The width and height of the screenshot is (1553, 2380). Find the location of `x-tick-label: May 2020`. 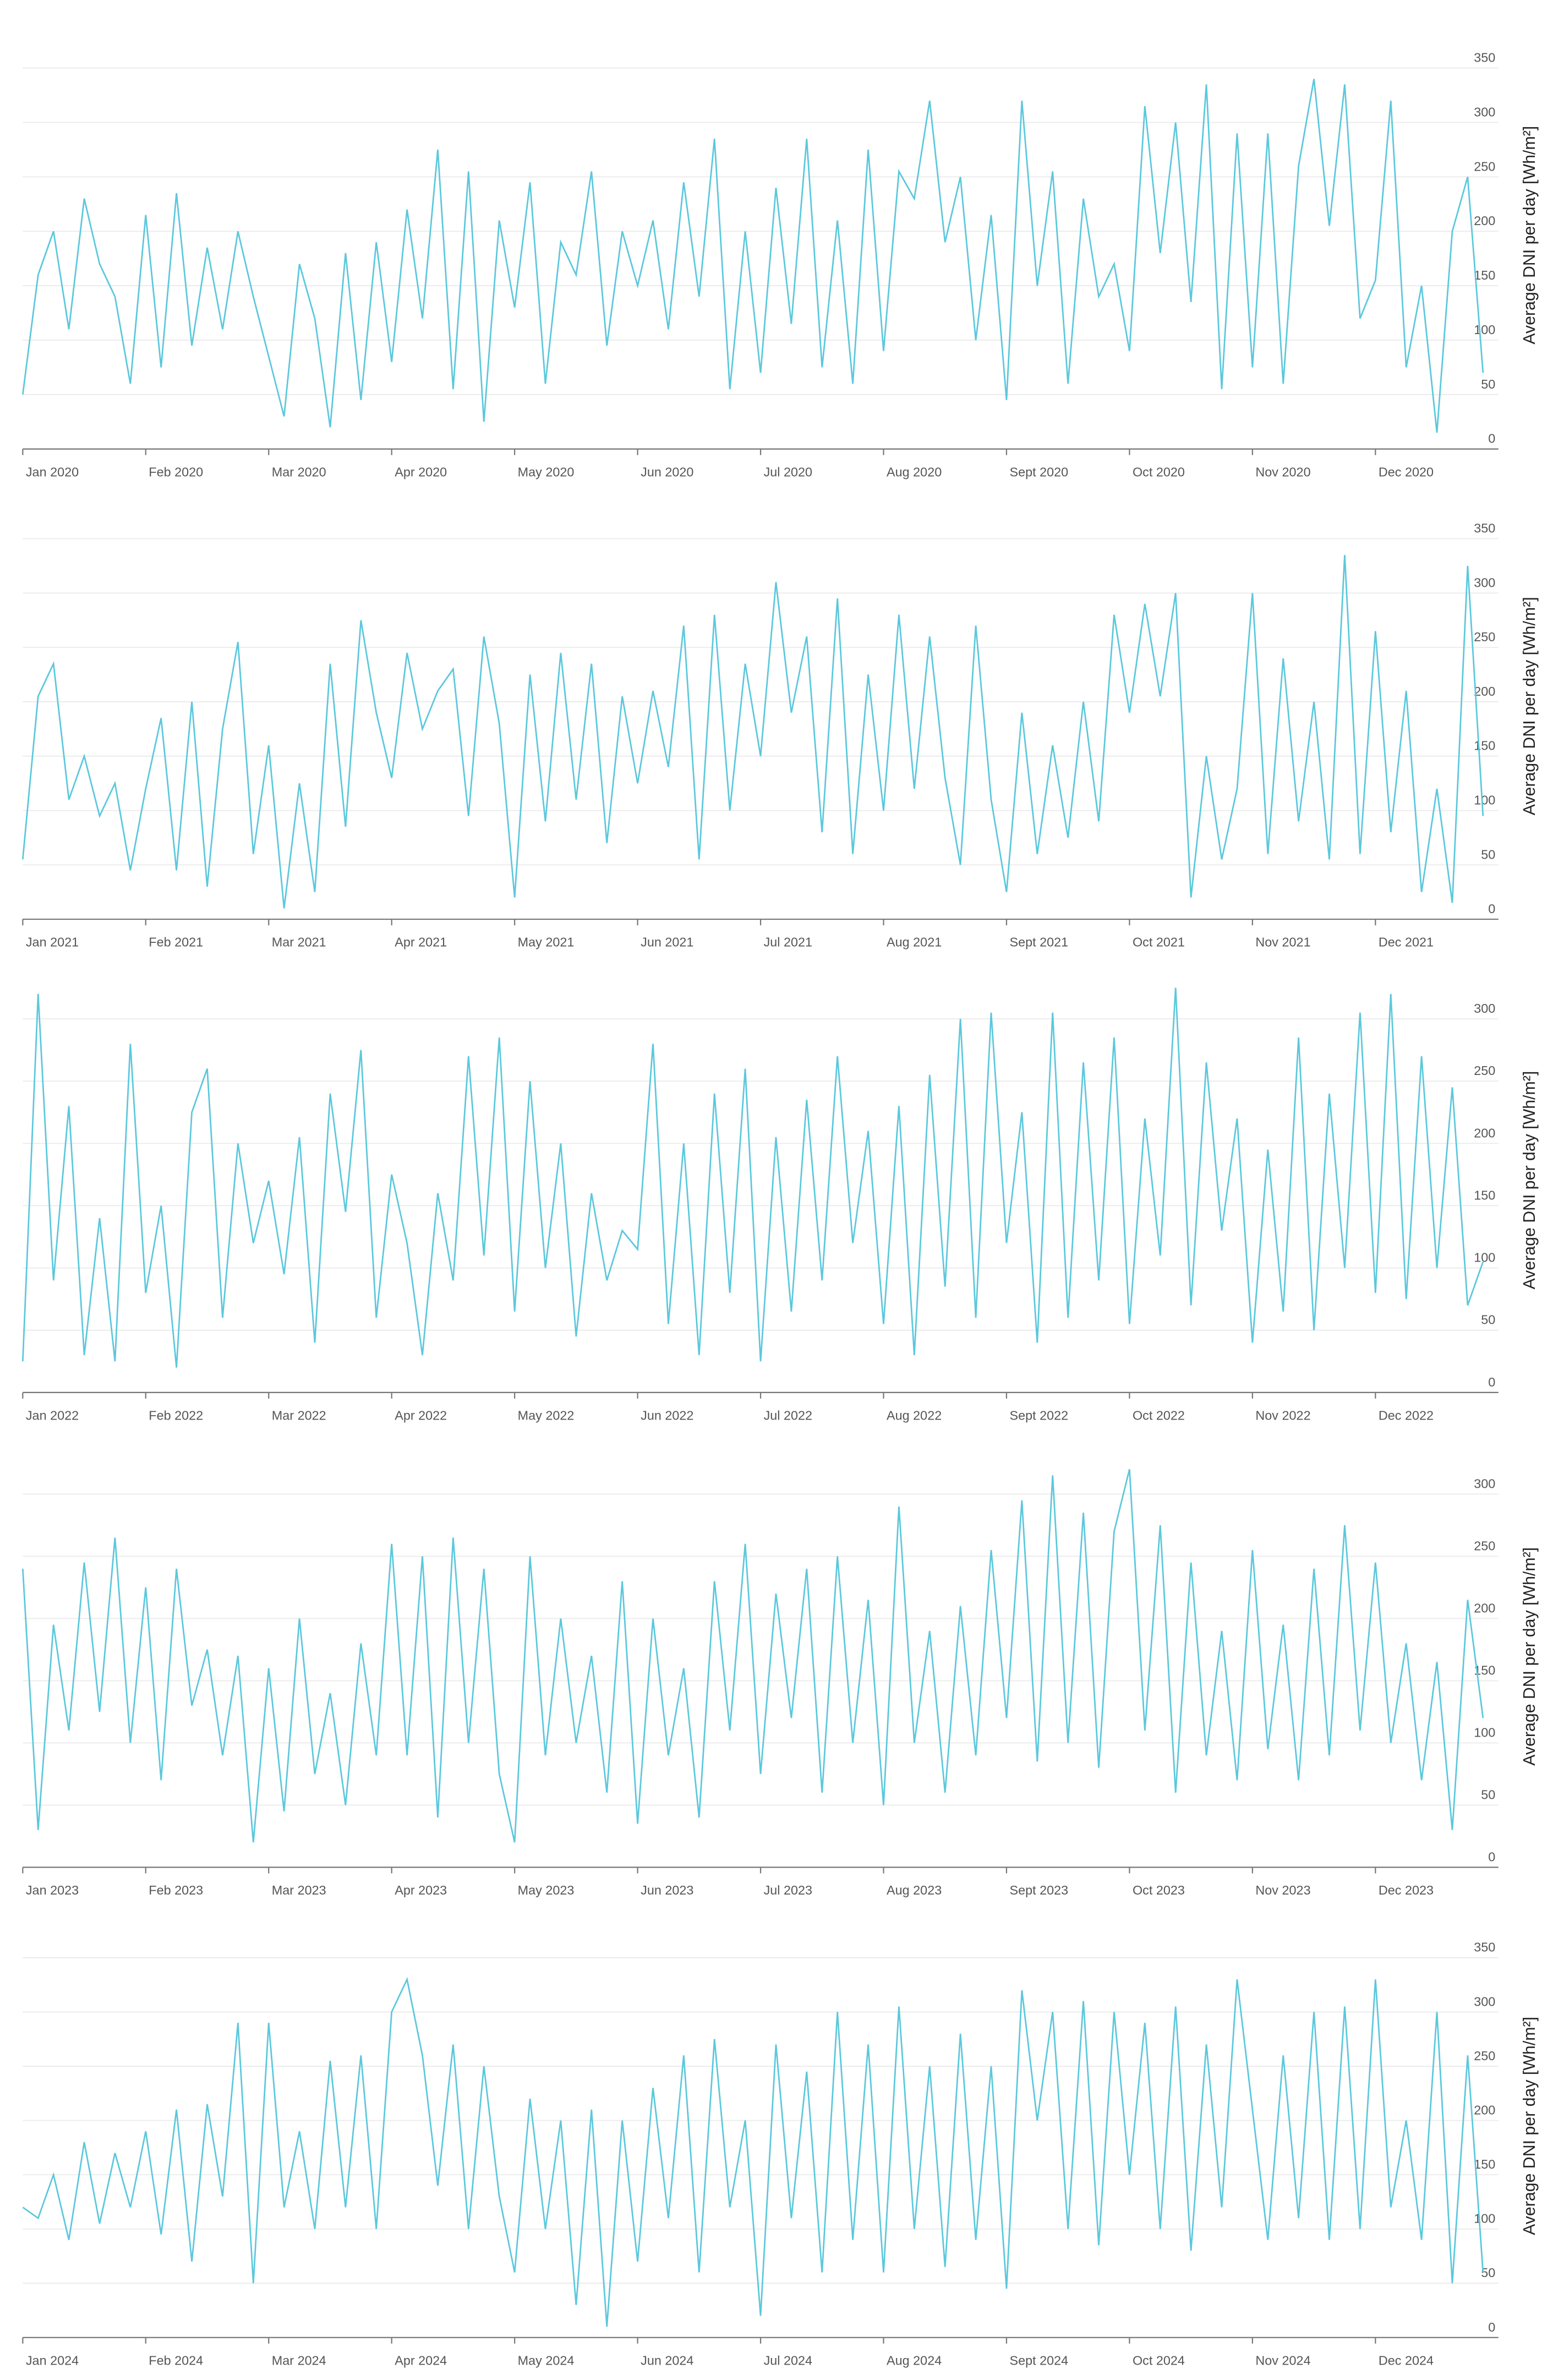

x-tick-label: May 2020 is located at coordinates (546, 472).